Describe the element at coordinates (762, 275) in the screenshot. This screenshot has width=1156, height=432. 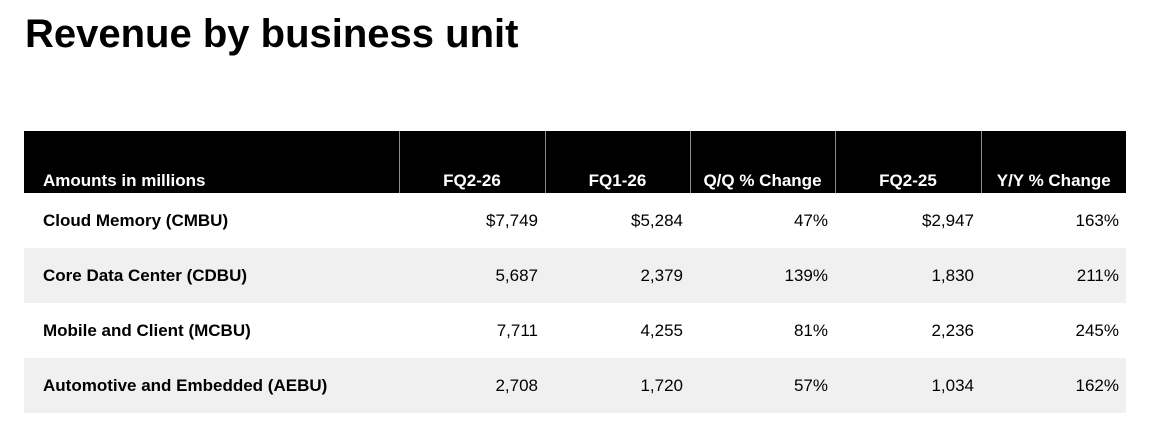
I see `cell-value: 139%` at that location.